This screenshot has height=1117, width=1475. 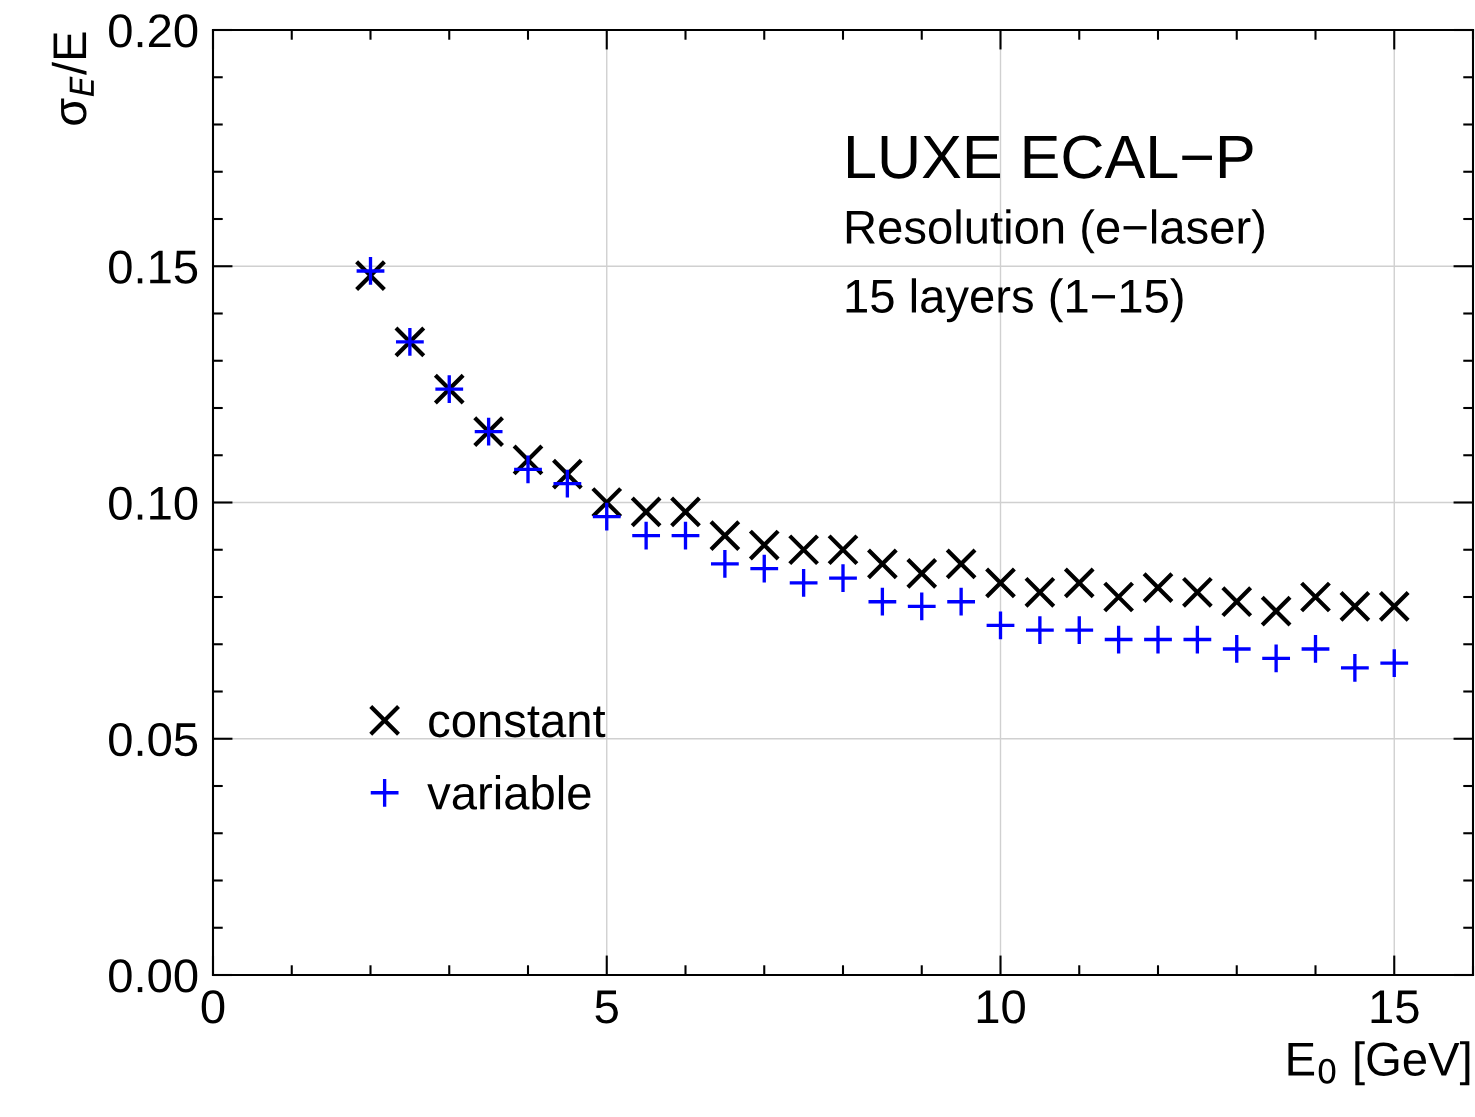 What do you see at coordinates (153, 503) in the screenshot?
I see `y-tick-label: 0.10` at bounding box center [153, 503].